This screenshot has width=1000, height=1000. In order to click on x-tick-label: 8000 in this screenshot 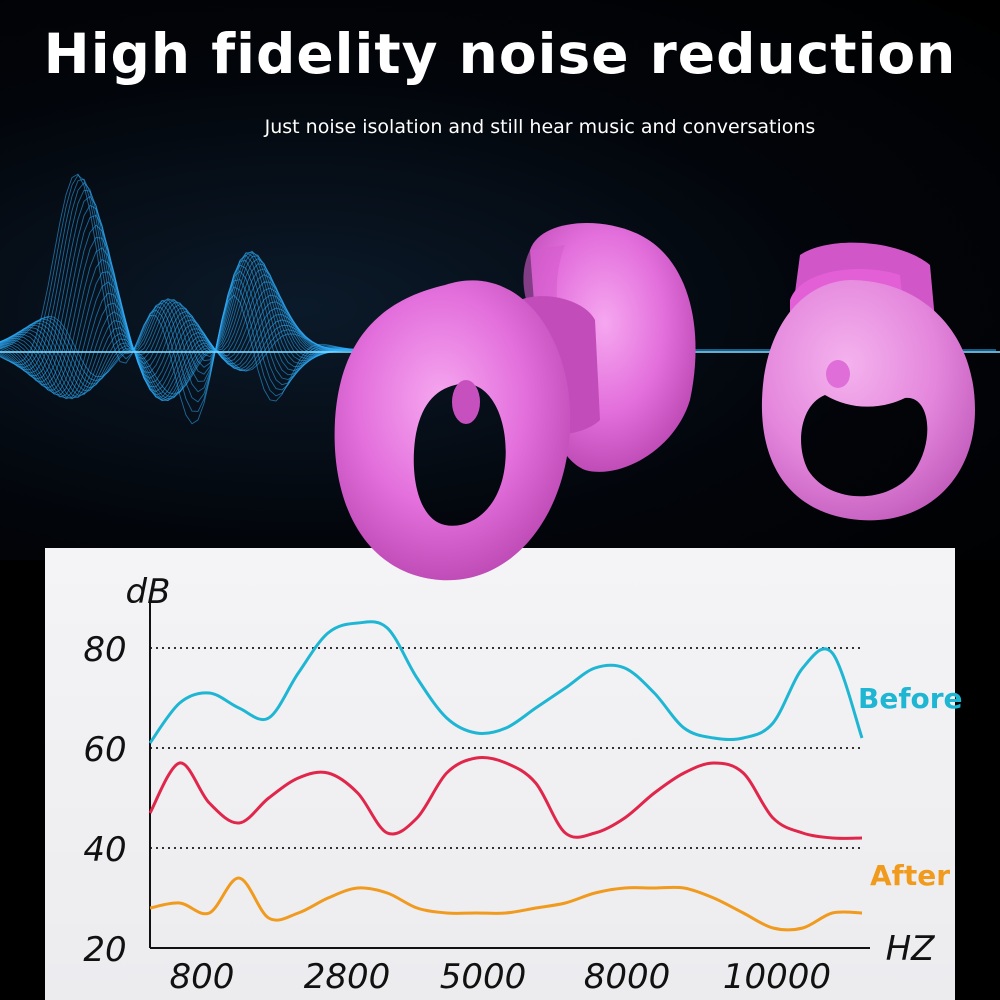, I will do `click(627, 977)`.